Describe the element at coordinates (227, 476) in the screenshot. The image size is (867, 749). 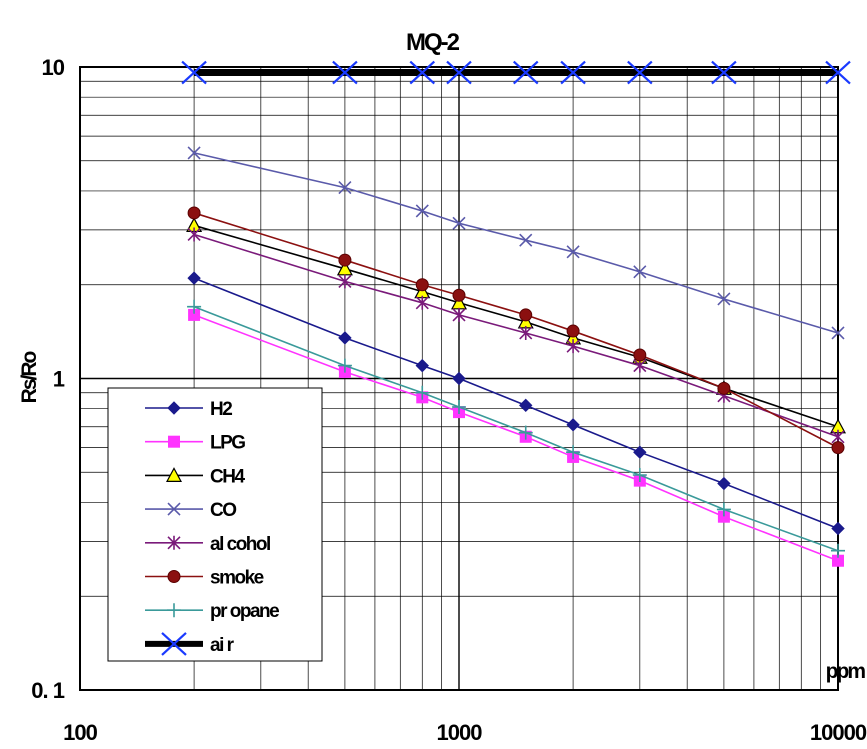
I see `legend-label: CH4` at that location.